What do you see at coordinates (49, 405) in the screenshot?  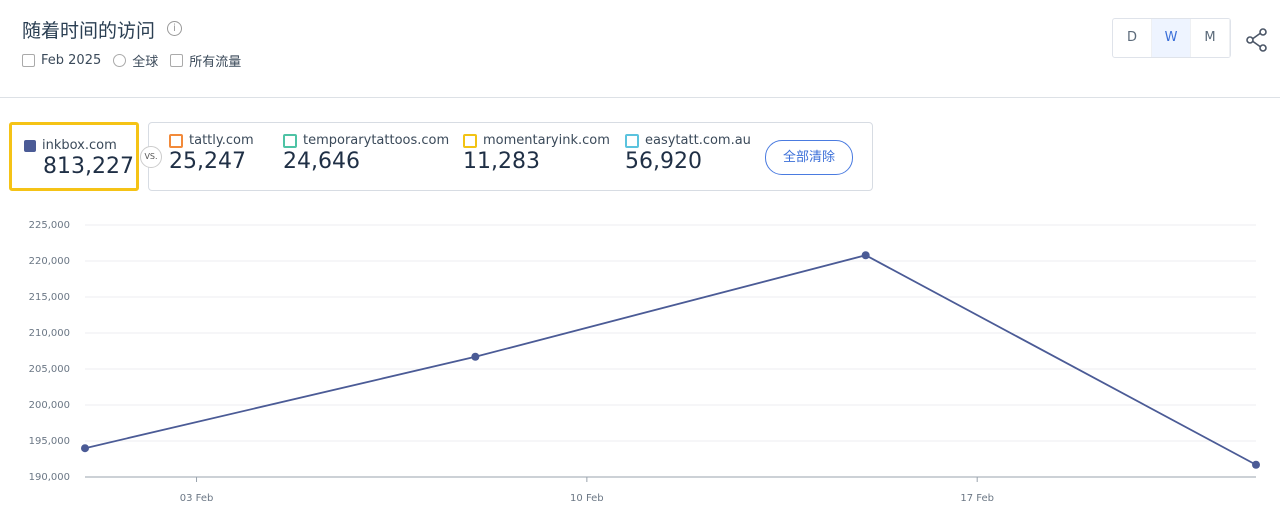 I see `y-tick-label: 200,000` at bounding box center [49, 405].